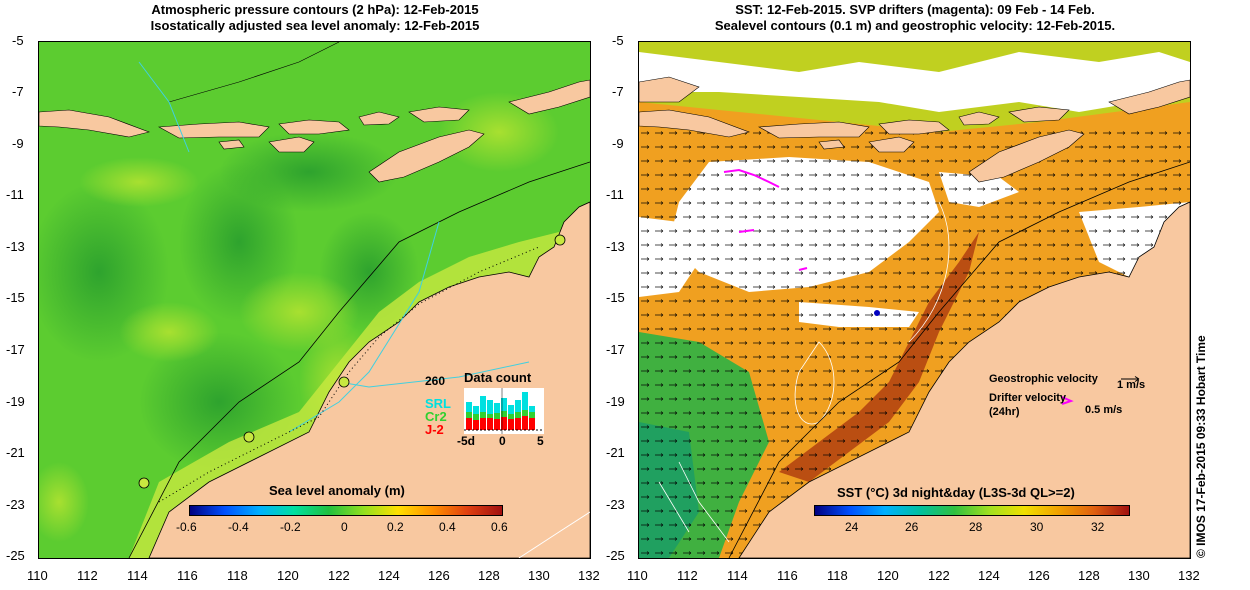 This screenshot has width=1250, height=590. Describe the element at coordinates (615, 297) in the screenshot. I see `right-ytick-15: -15` at that location.